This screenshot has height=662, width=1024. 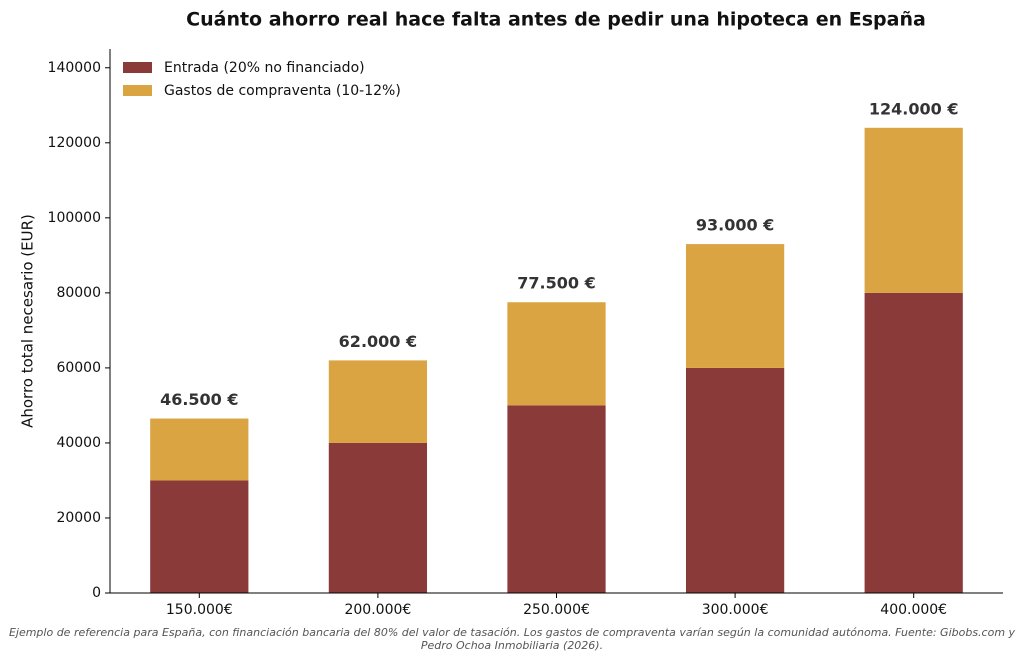 I want to click on y-tick-label: 60000, so click(x=78, y=368).